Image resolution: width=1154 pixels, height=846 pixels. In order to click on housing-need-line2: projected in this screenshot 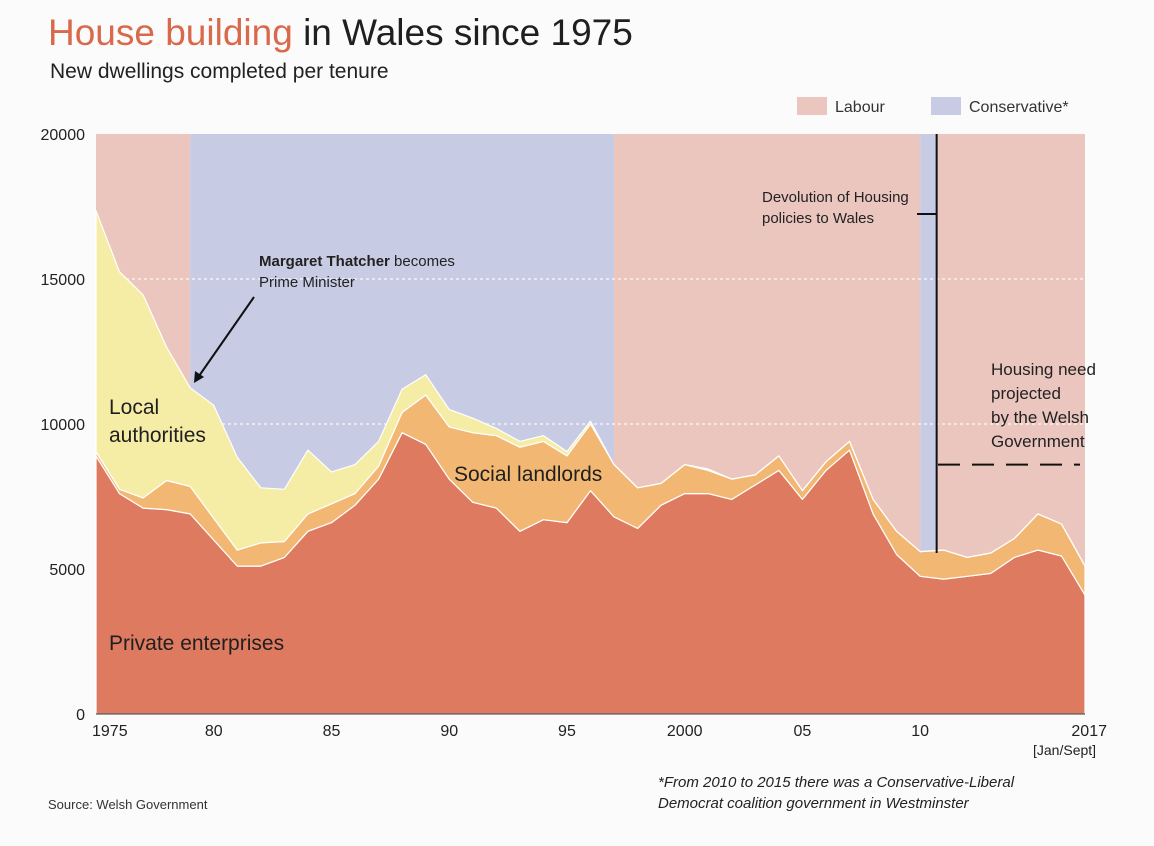, I will do `click(1026, 393)`.